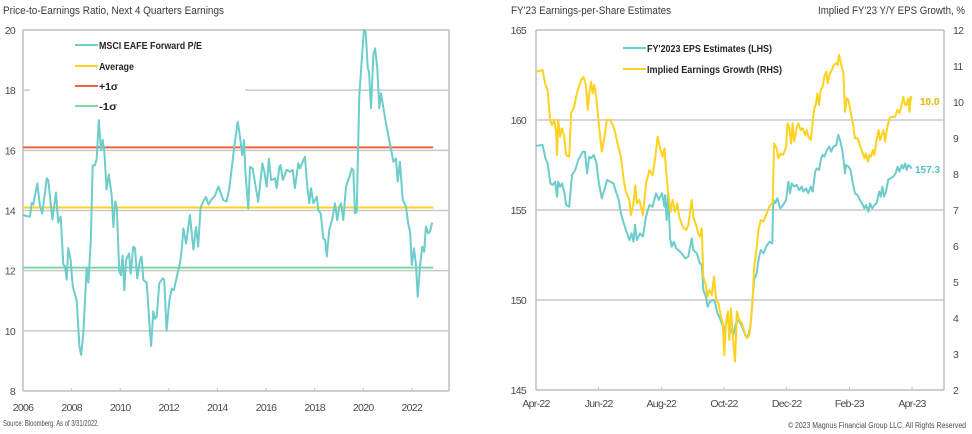 Image resolution: width=972 pixels, height=434 pixels. I want to click on left-reference-lines, so click(228, 207).